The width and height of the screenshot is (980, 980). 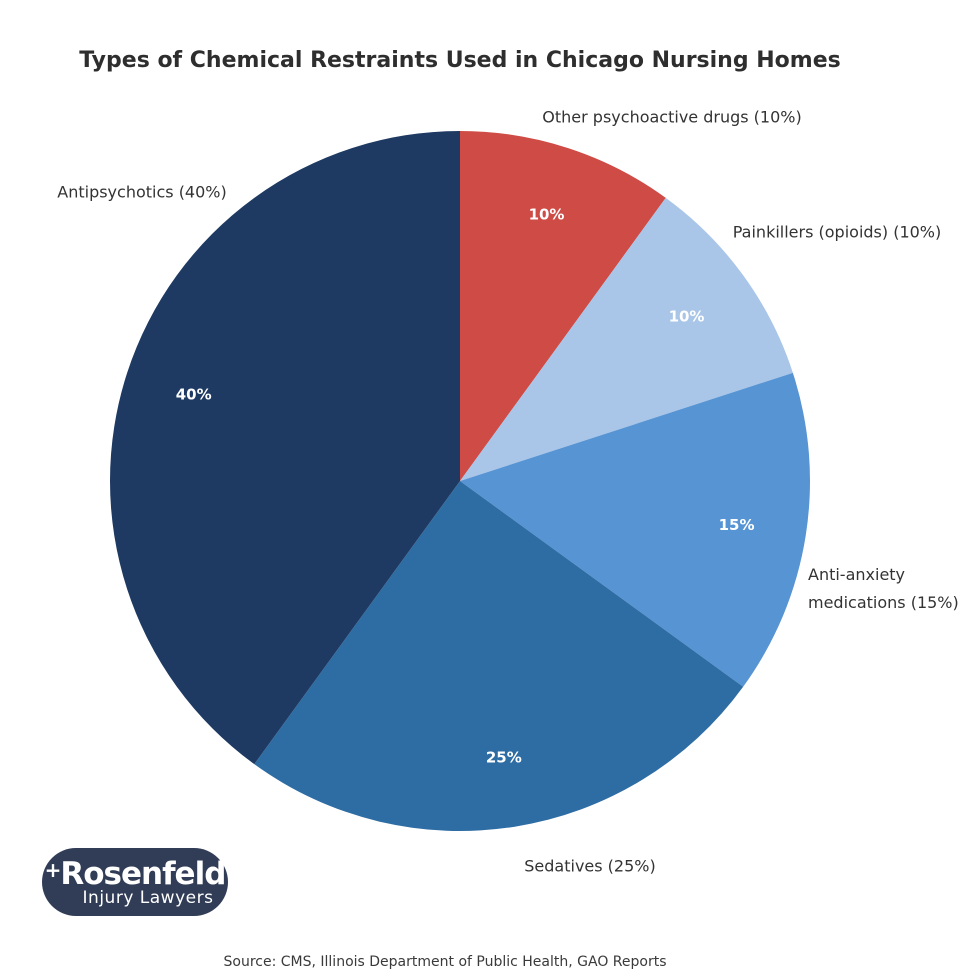 I want to click on plus-icon: +, so click(x=53, y=870).